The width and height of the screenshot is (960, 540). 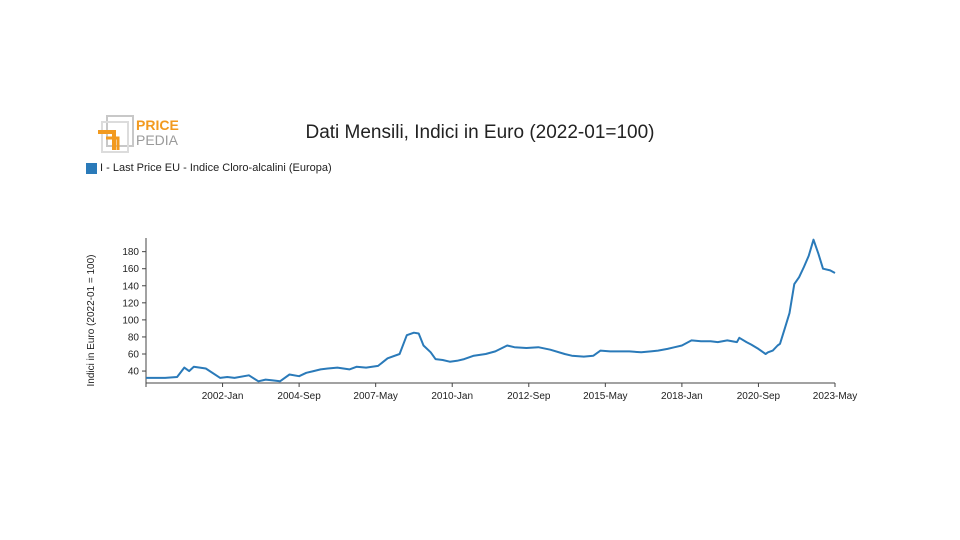 What do you see at coordinates (835, 396) in the screenshot?
I see `x-tick-label: 2023-May` at bounding box center [835, 396].